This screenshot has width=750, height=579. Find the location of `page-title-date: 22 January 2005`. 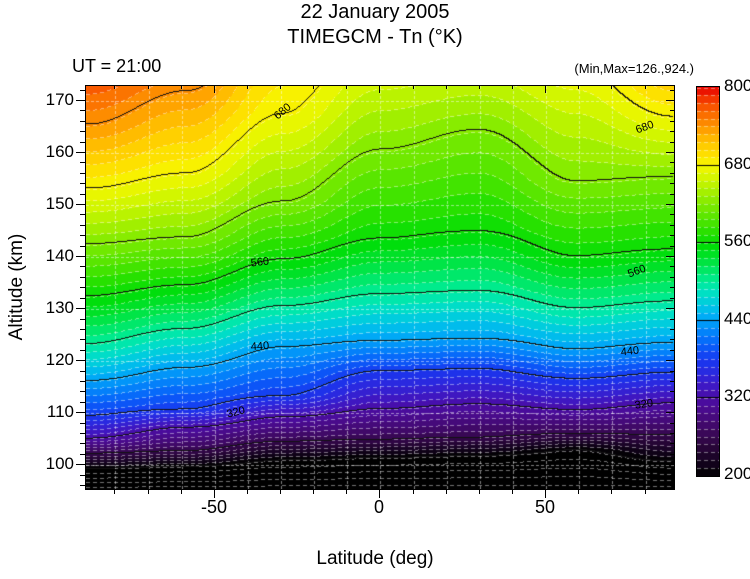

page-title-date: 22 January 2005 is located at coordinates (375, 12).